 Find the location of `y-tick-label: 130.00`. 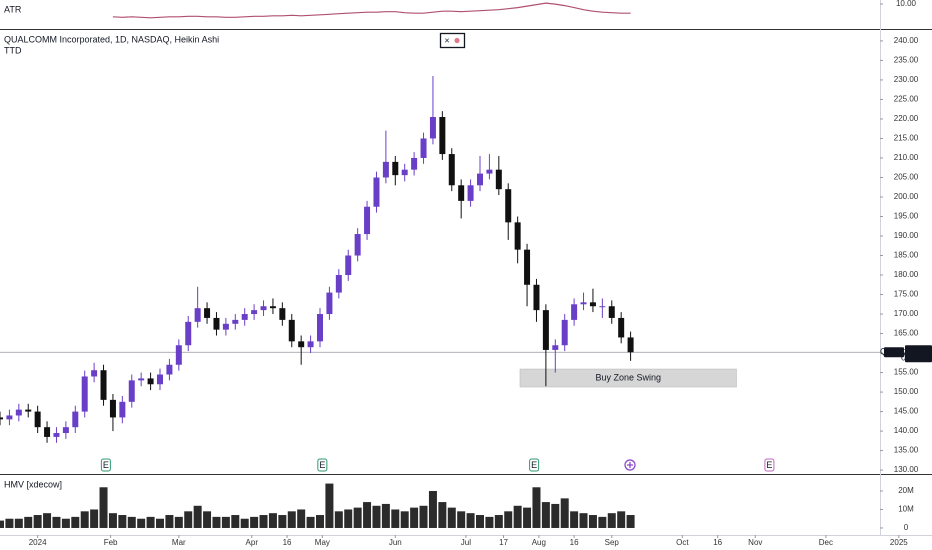

y-tick-label: 130.00 is located at coordinates (906, 469).